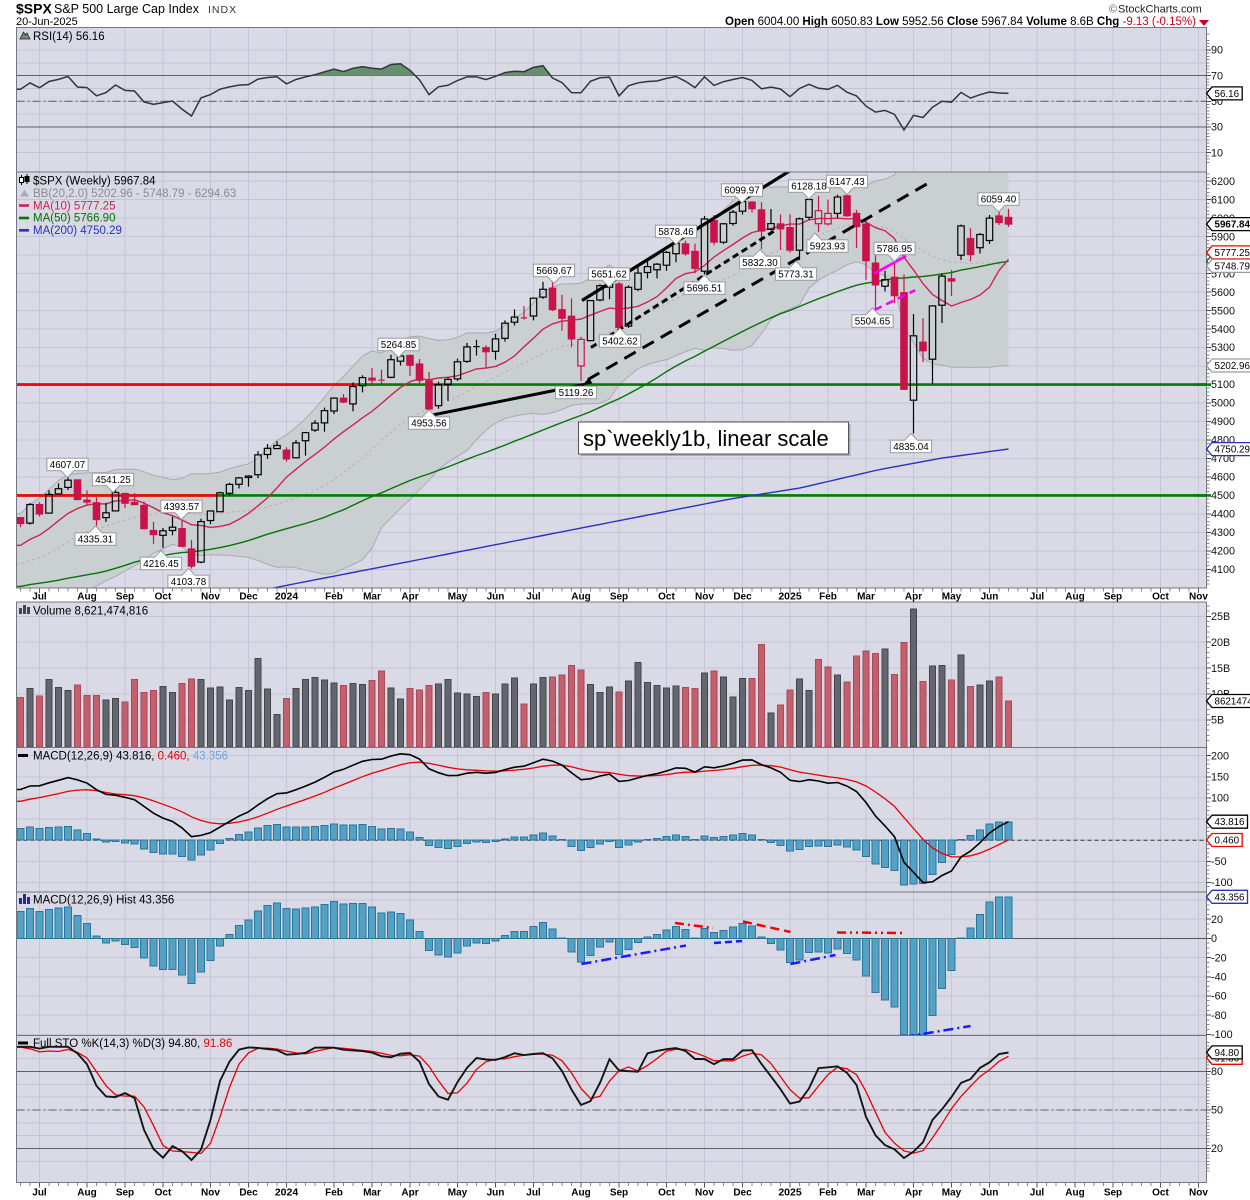  What do you see at coordinates (1220, 643) in the screenshot?
I see `svg-text: 20B` at bounding box center [1220, 643].